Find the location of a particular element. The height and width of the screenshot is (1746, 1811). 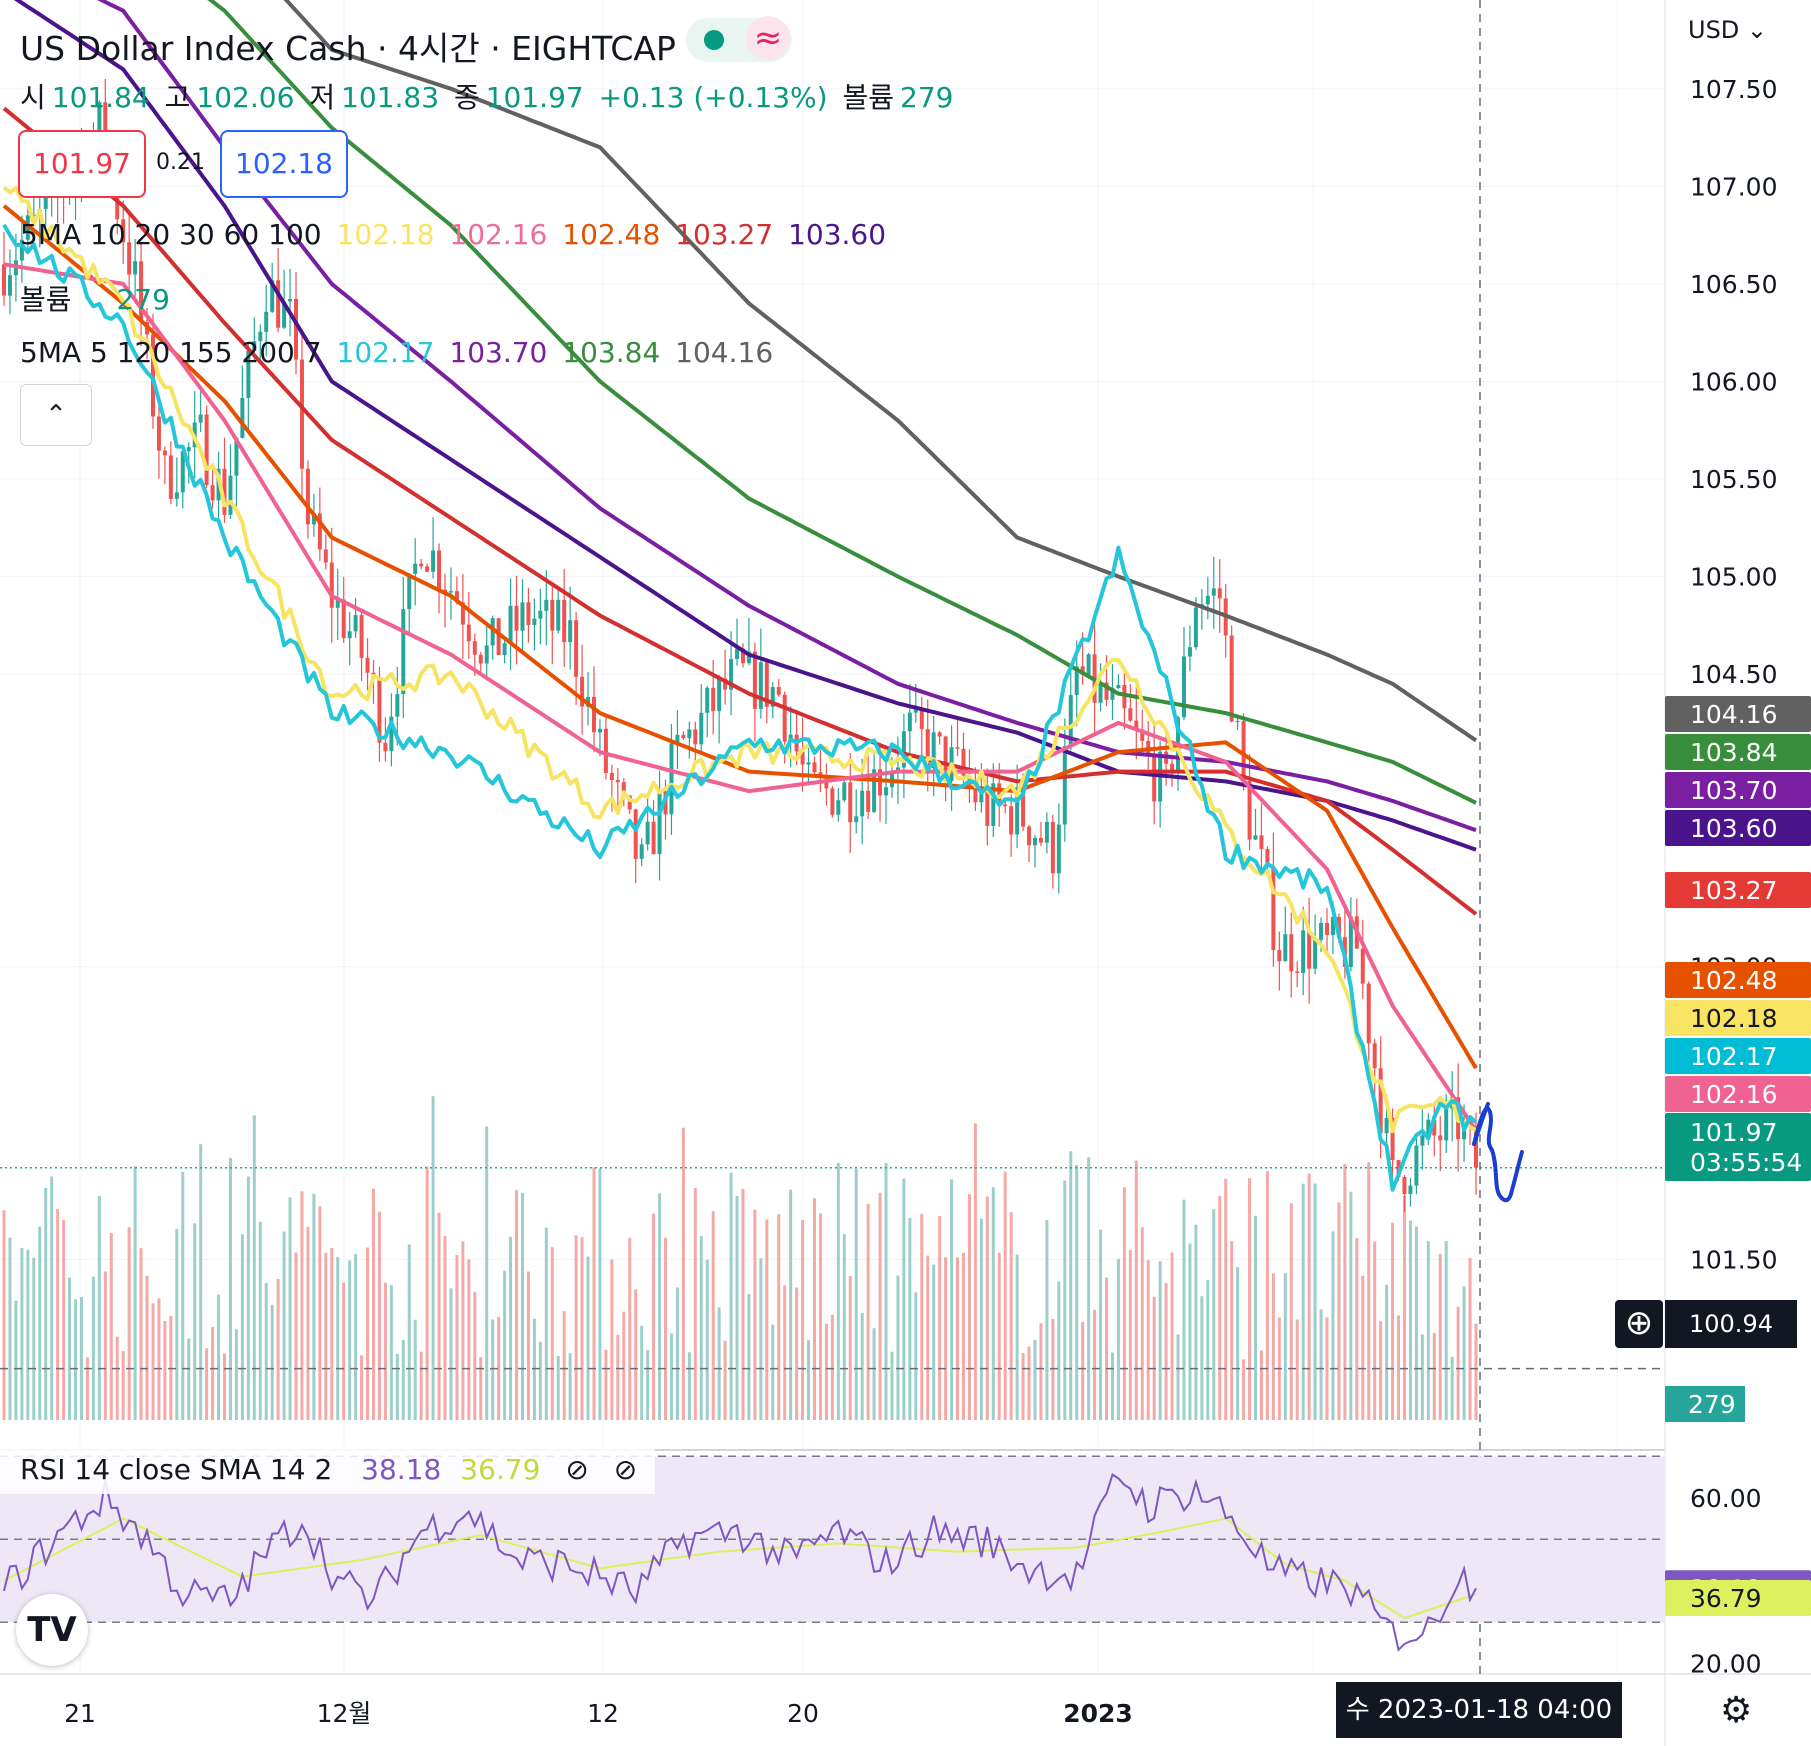

rsi-legend: RSI 14 close SMA 14 2 38.18 36.79 ⊘ ⊘ is located at coordinates (328, 1470).